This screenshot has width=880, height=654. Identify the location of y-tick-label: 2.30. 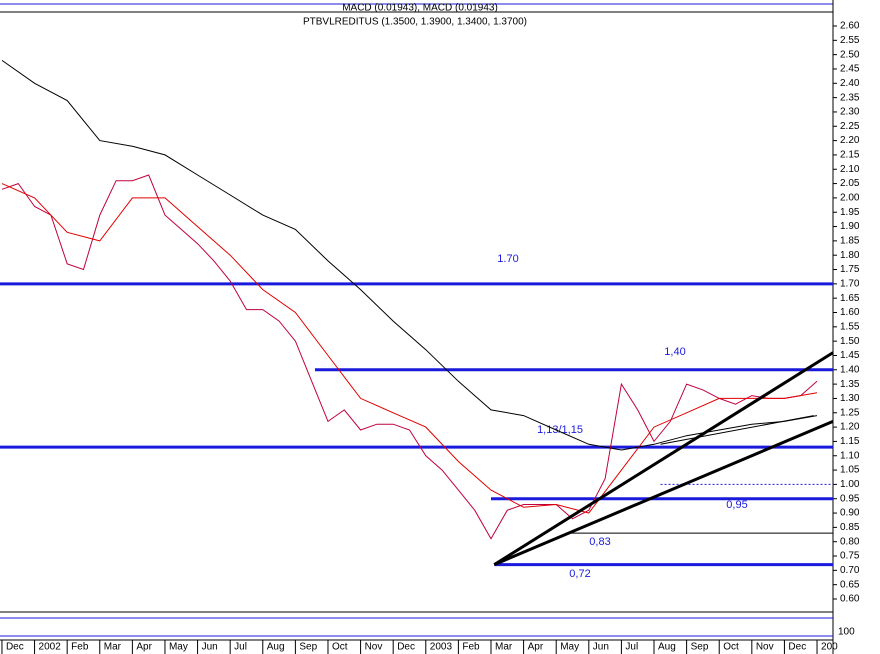
(850, 112).